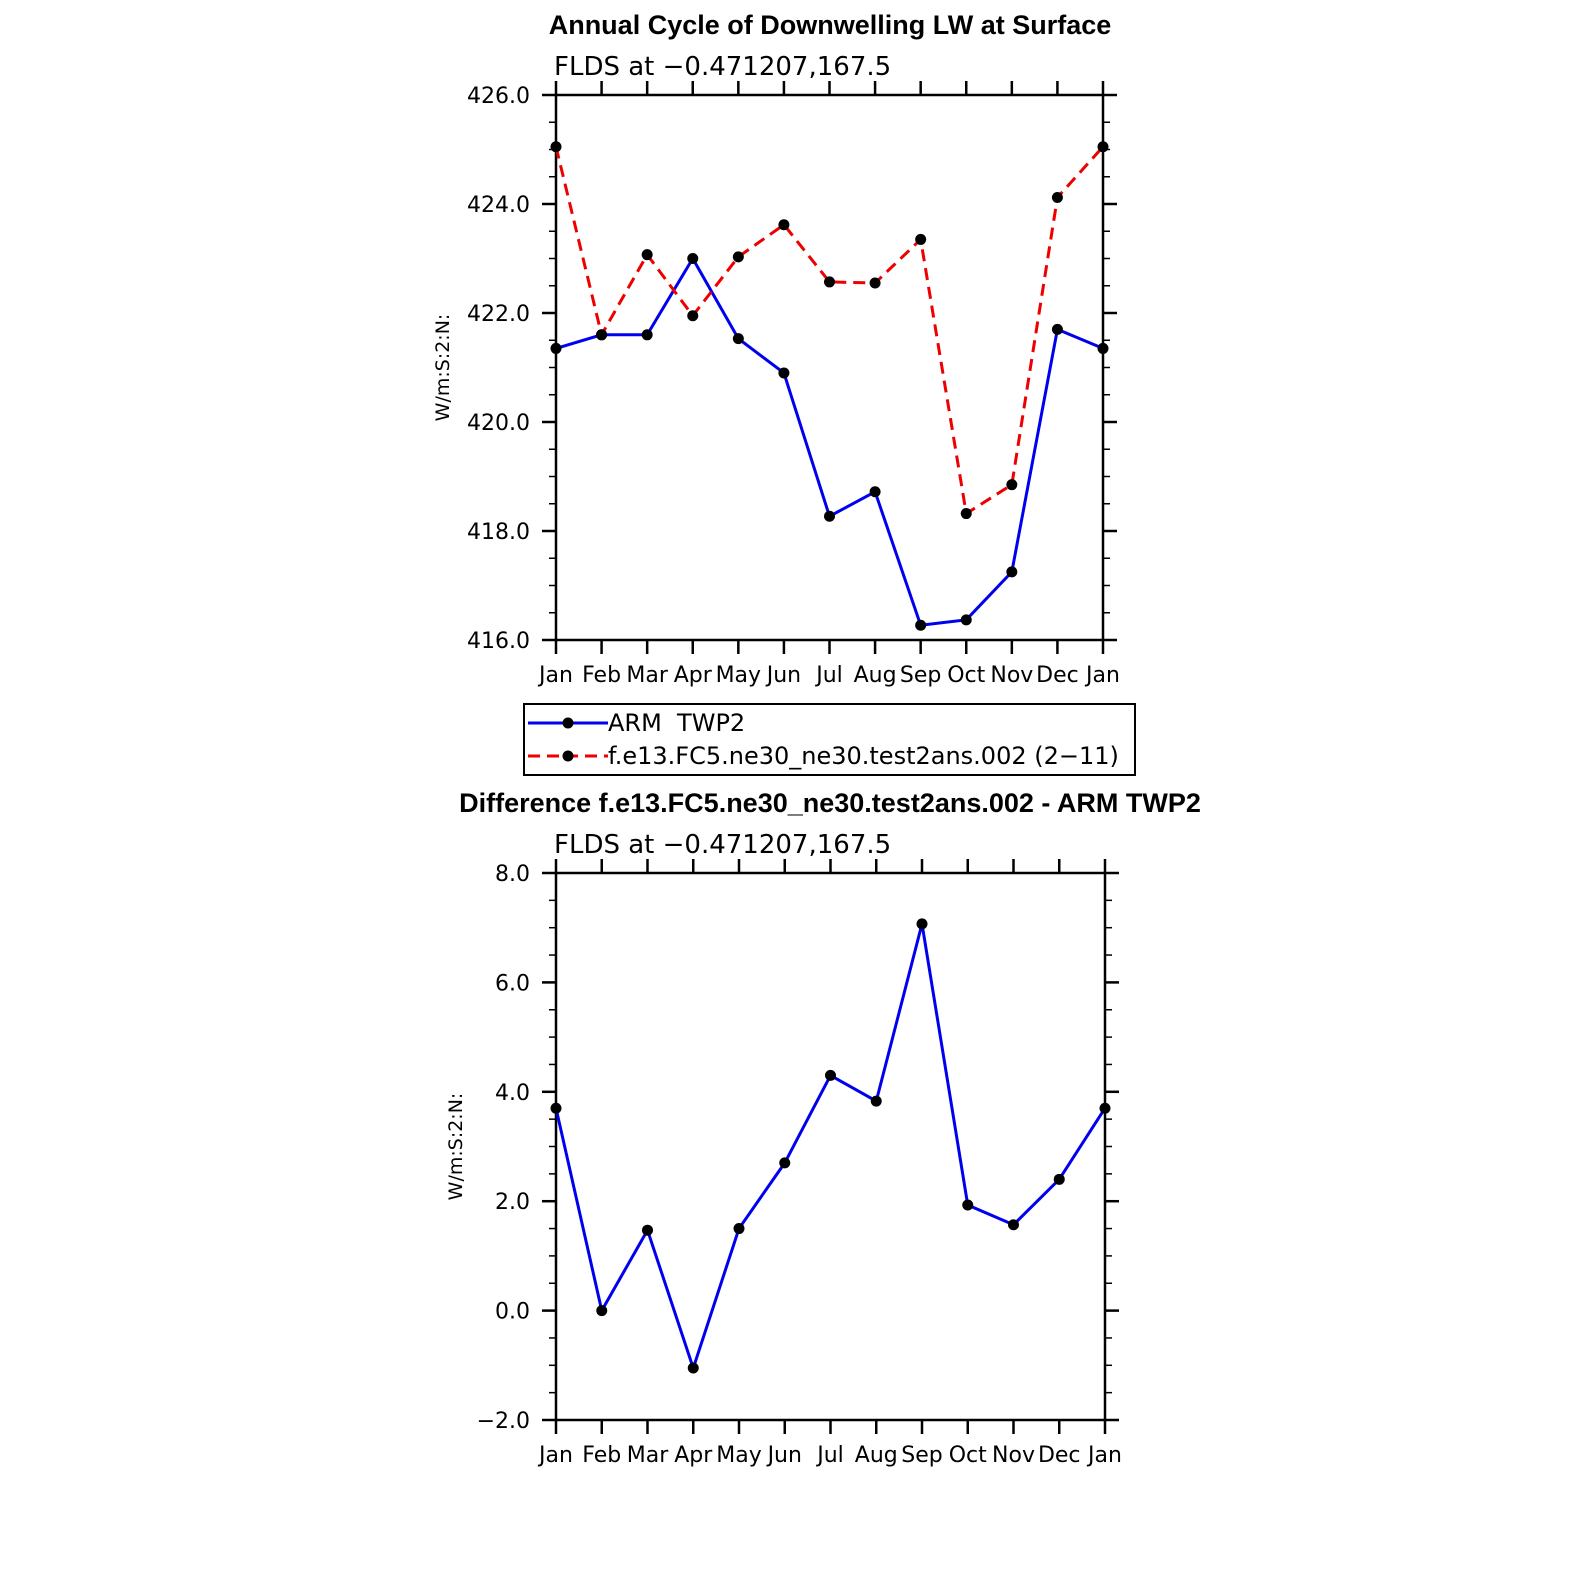  What do you see at coordinates (498, 641) in the screenshot?
I see `y-tick-label: 416.0` at bounding box center [498, 641].